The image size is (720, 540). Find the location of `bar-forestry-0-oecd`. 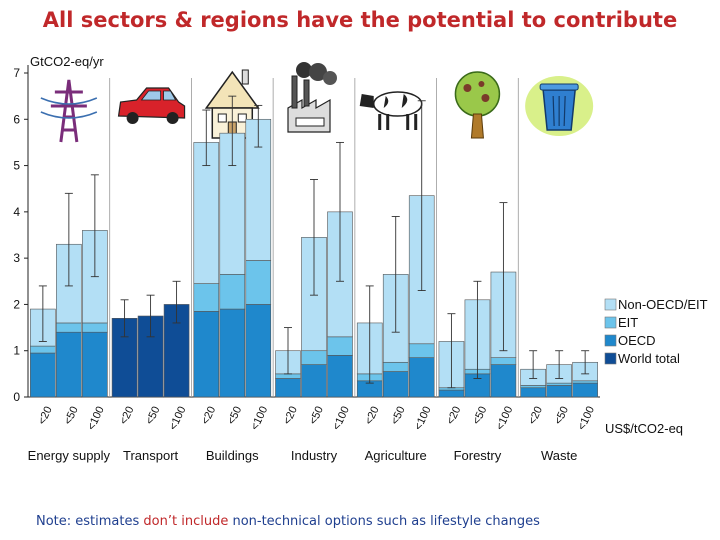

bar-forestry-0-oecd is located at coordinates (451, 393).